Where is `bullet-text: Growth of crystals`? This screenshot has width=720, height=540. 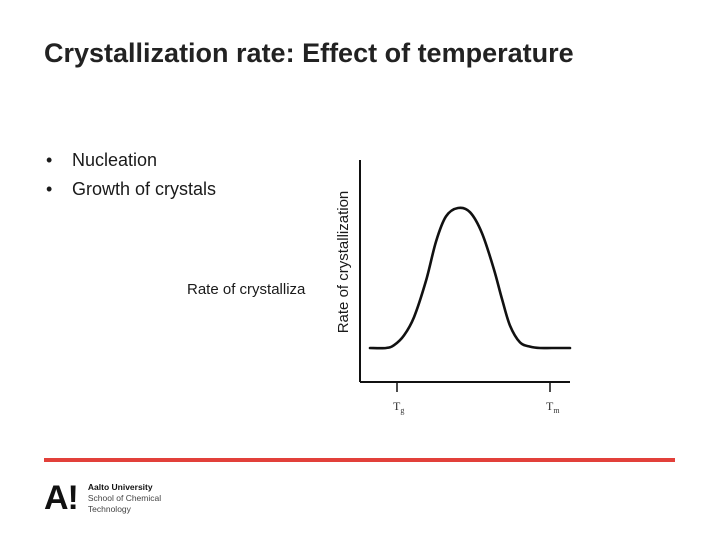
bullet-text: Growth of crystals is located at coordinates (144, 189).